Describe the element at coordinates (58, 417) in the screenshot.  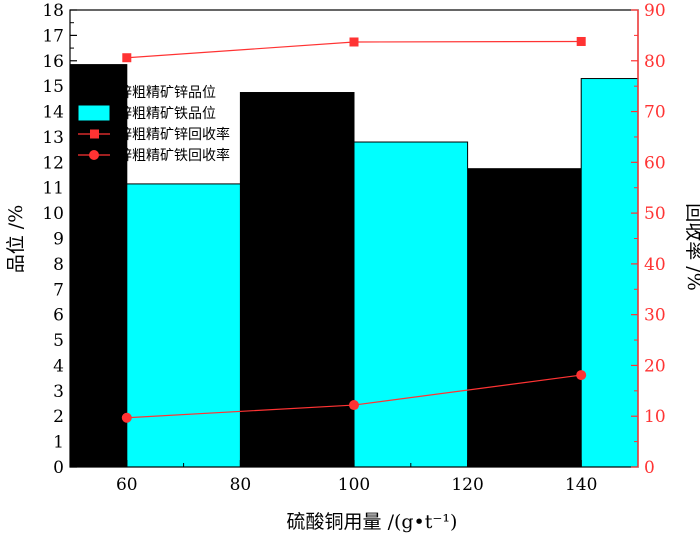
I see `y-tick-label-2: 2` at that location.